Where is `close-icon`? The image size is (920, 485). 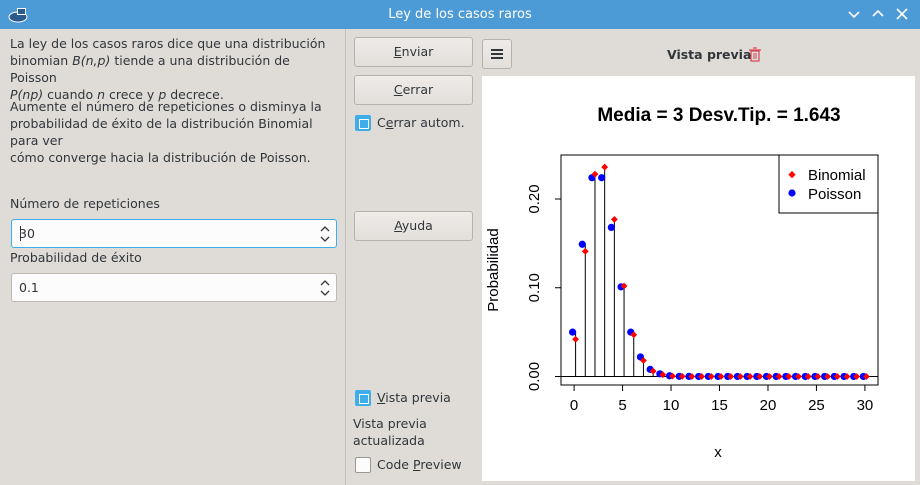 close-icon is located at coordinates (902, 14).